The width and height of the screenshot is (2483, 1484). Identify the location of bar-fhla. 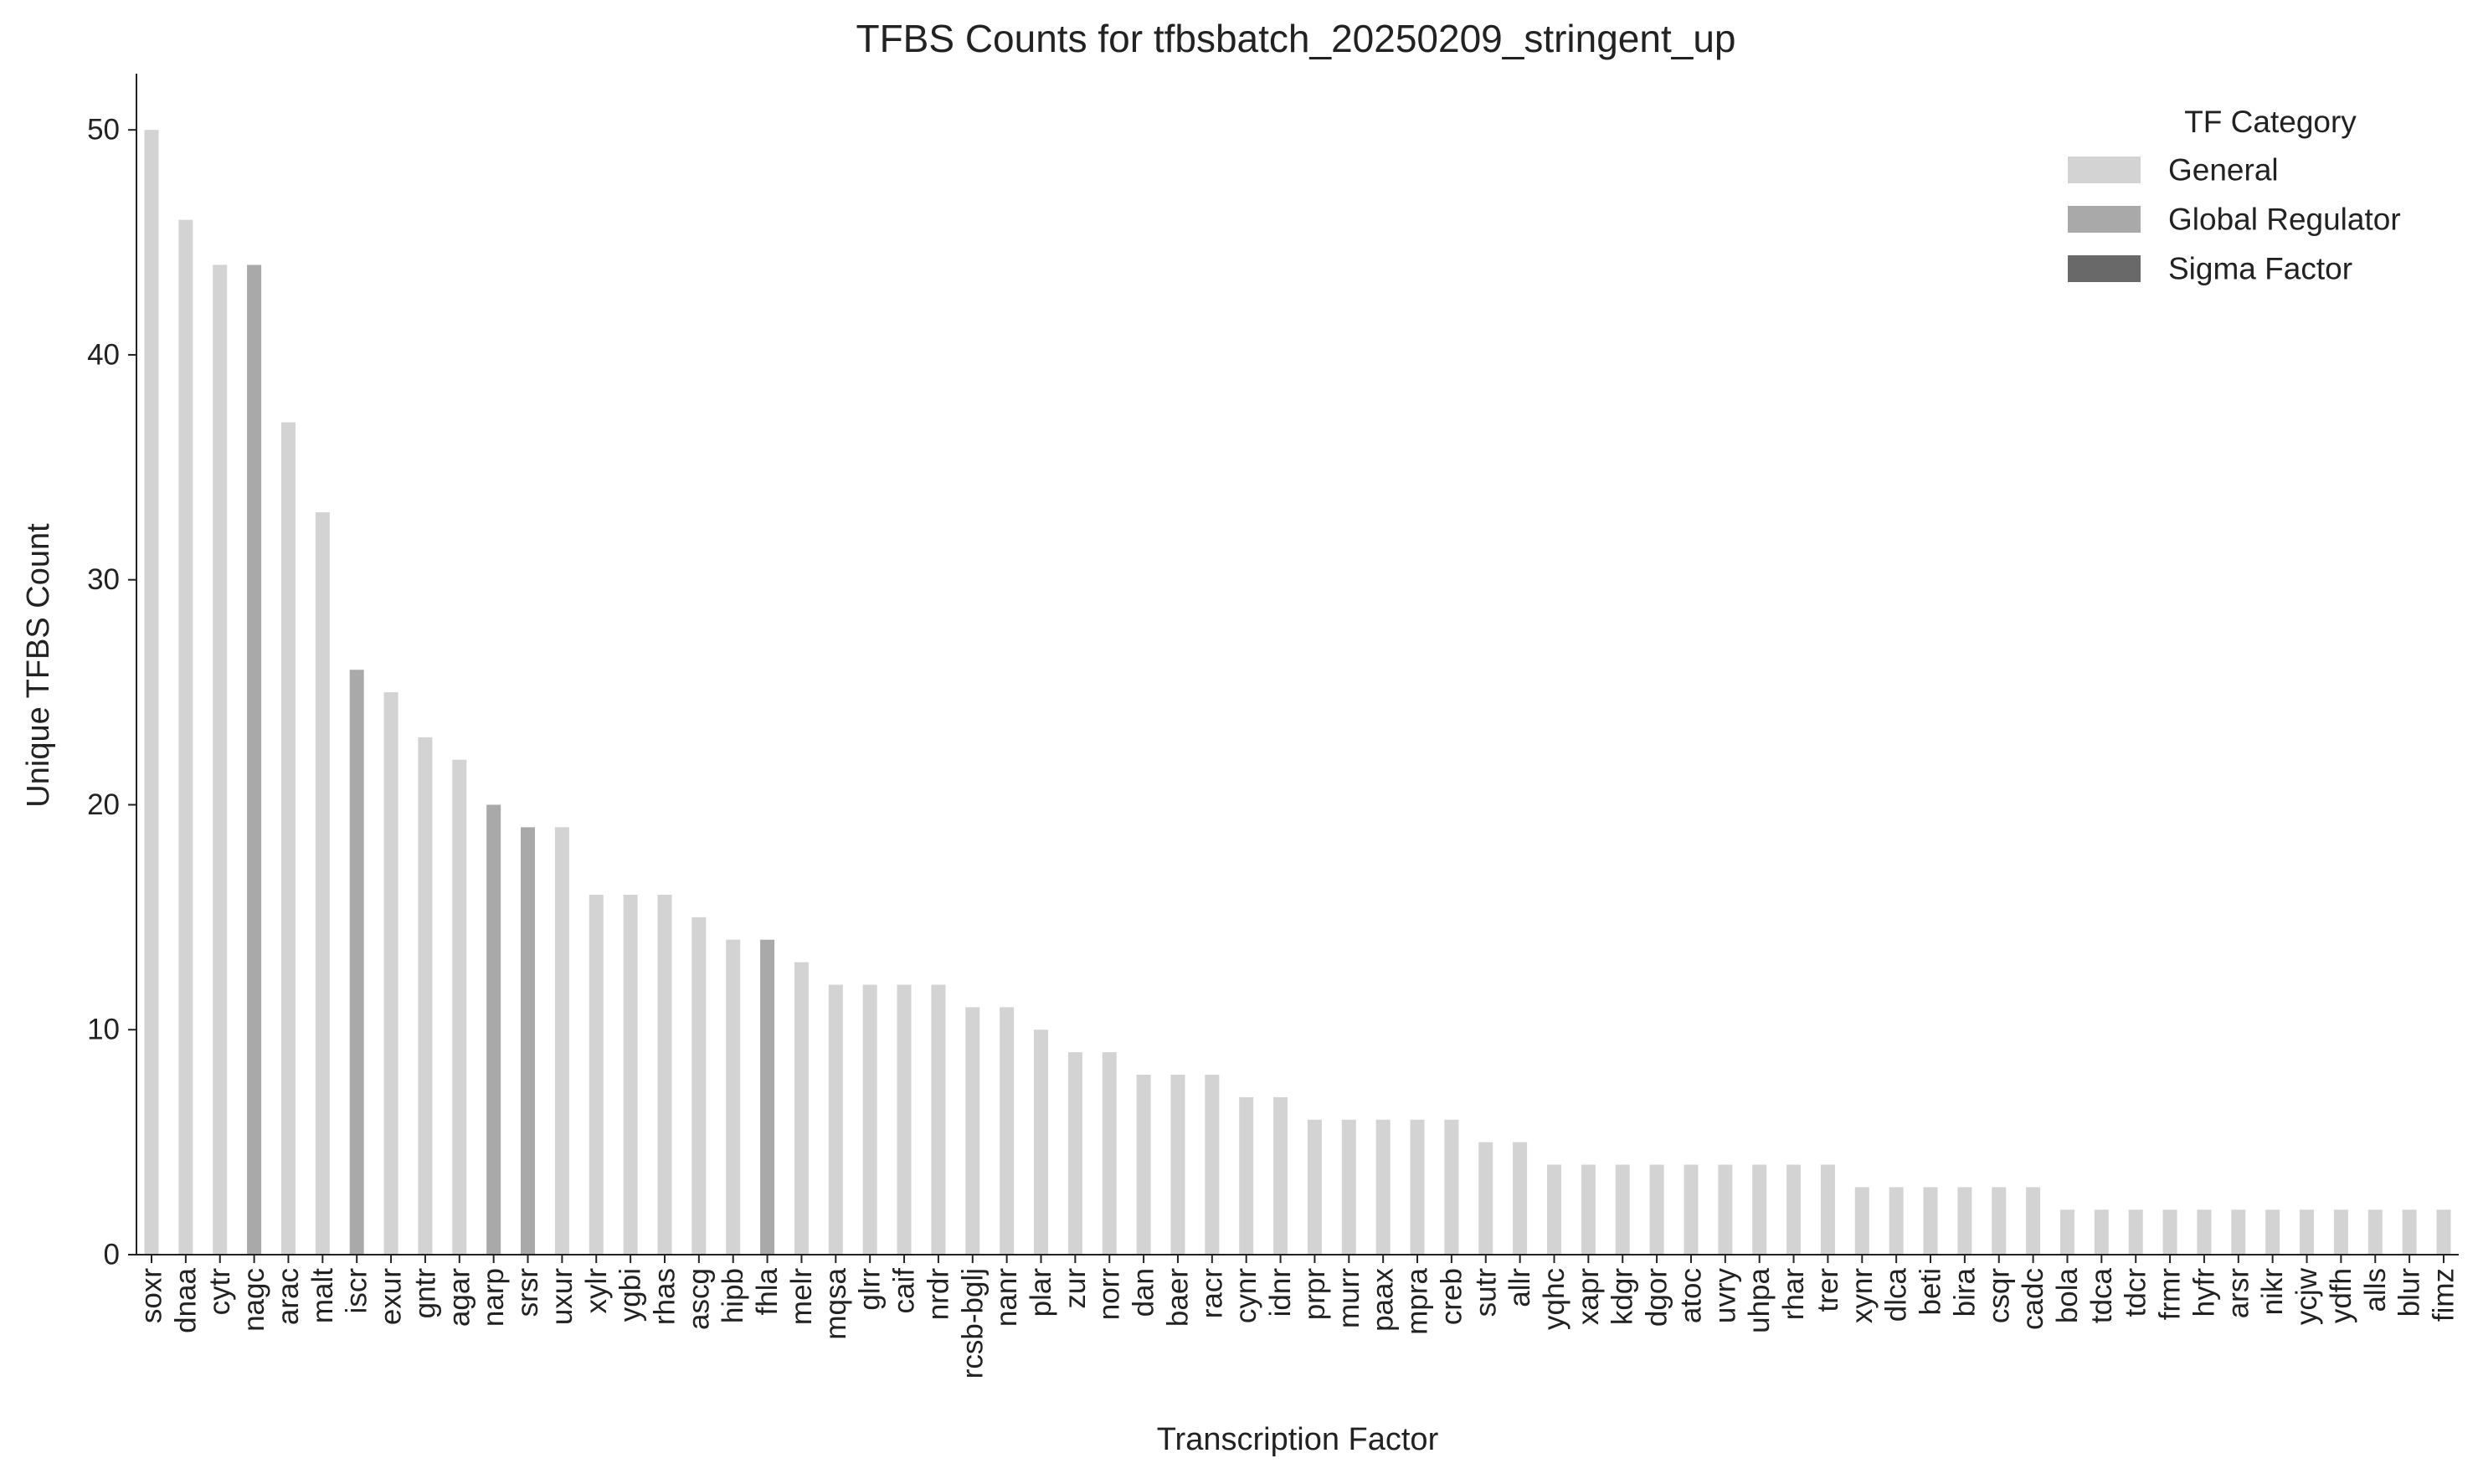
(767, 1097).